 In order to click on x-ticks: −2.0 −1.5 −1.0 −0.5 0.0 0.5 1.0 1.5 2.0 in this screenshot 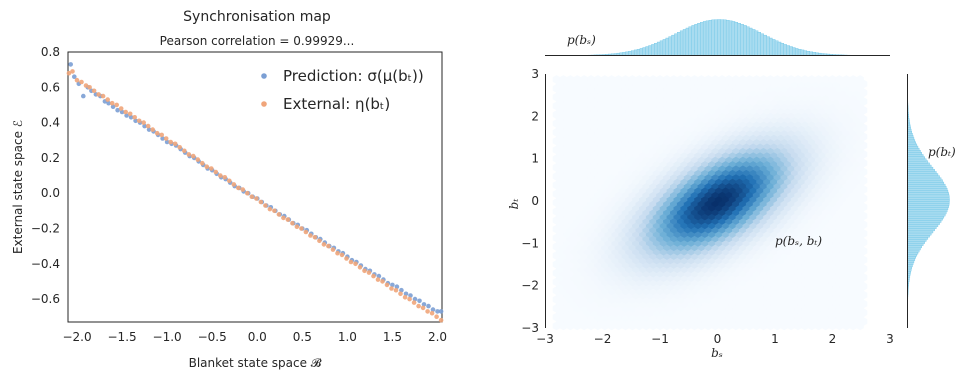, I will do `click(254, 337)`.